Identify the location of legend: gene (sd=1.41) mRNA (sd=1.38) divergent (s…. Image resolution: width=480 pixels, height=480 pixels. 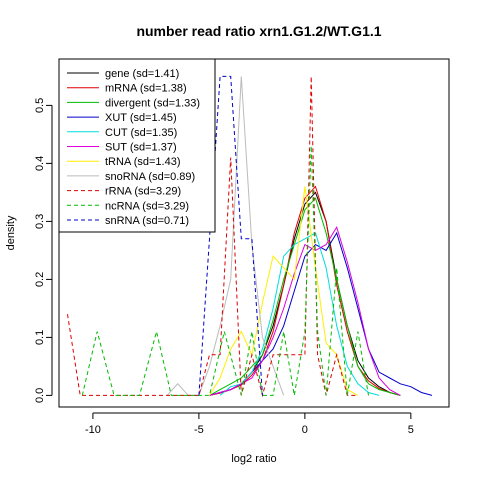
(137, 145).